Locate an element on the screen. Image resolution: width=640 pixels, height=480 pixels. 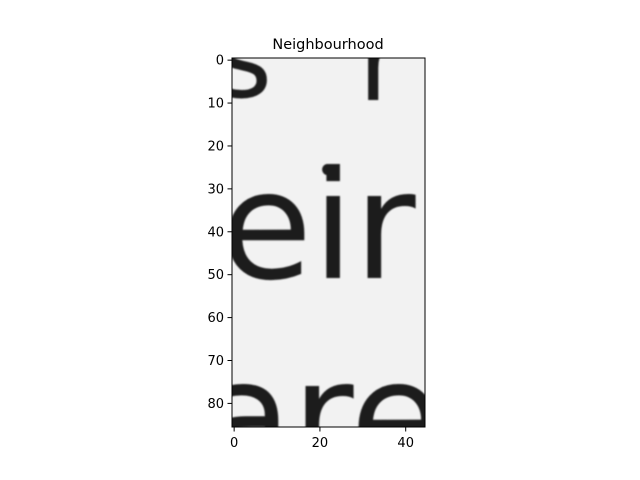
y-tick-label: 70 is located at coordinates (215, 361).